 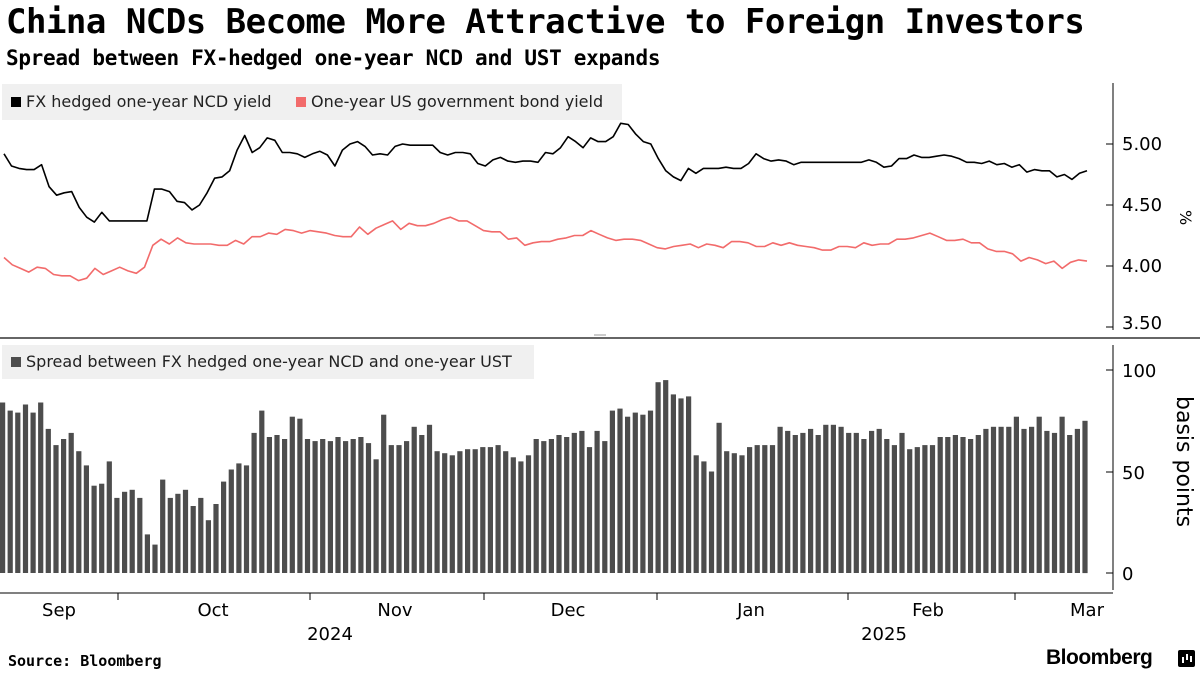 What do you see at coordinates (330, 634) in the screenshot?
I see `x-year-label: 2024` at bounding box center [330, 634].